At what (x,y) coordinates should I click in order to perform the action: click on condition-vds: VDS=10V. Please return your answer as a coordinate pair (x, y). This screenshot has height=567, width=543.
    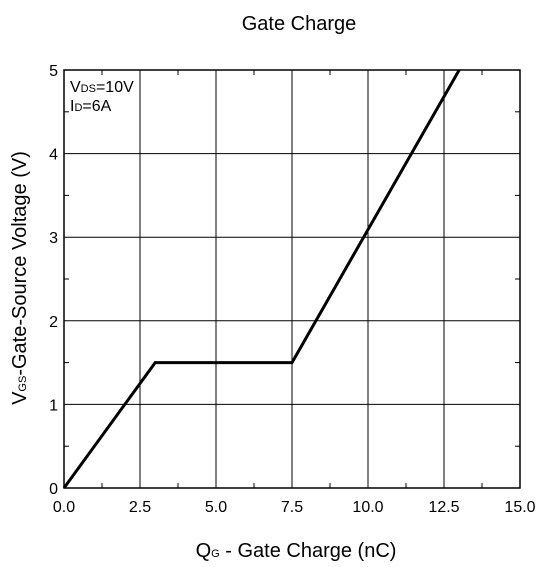
    Looking at the image, I should click on (102, 87).